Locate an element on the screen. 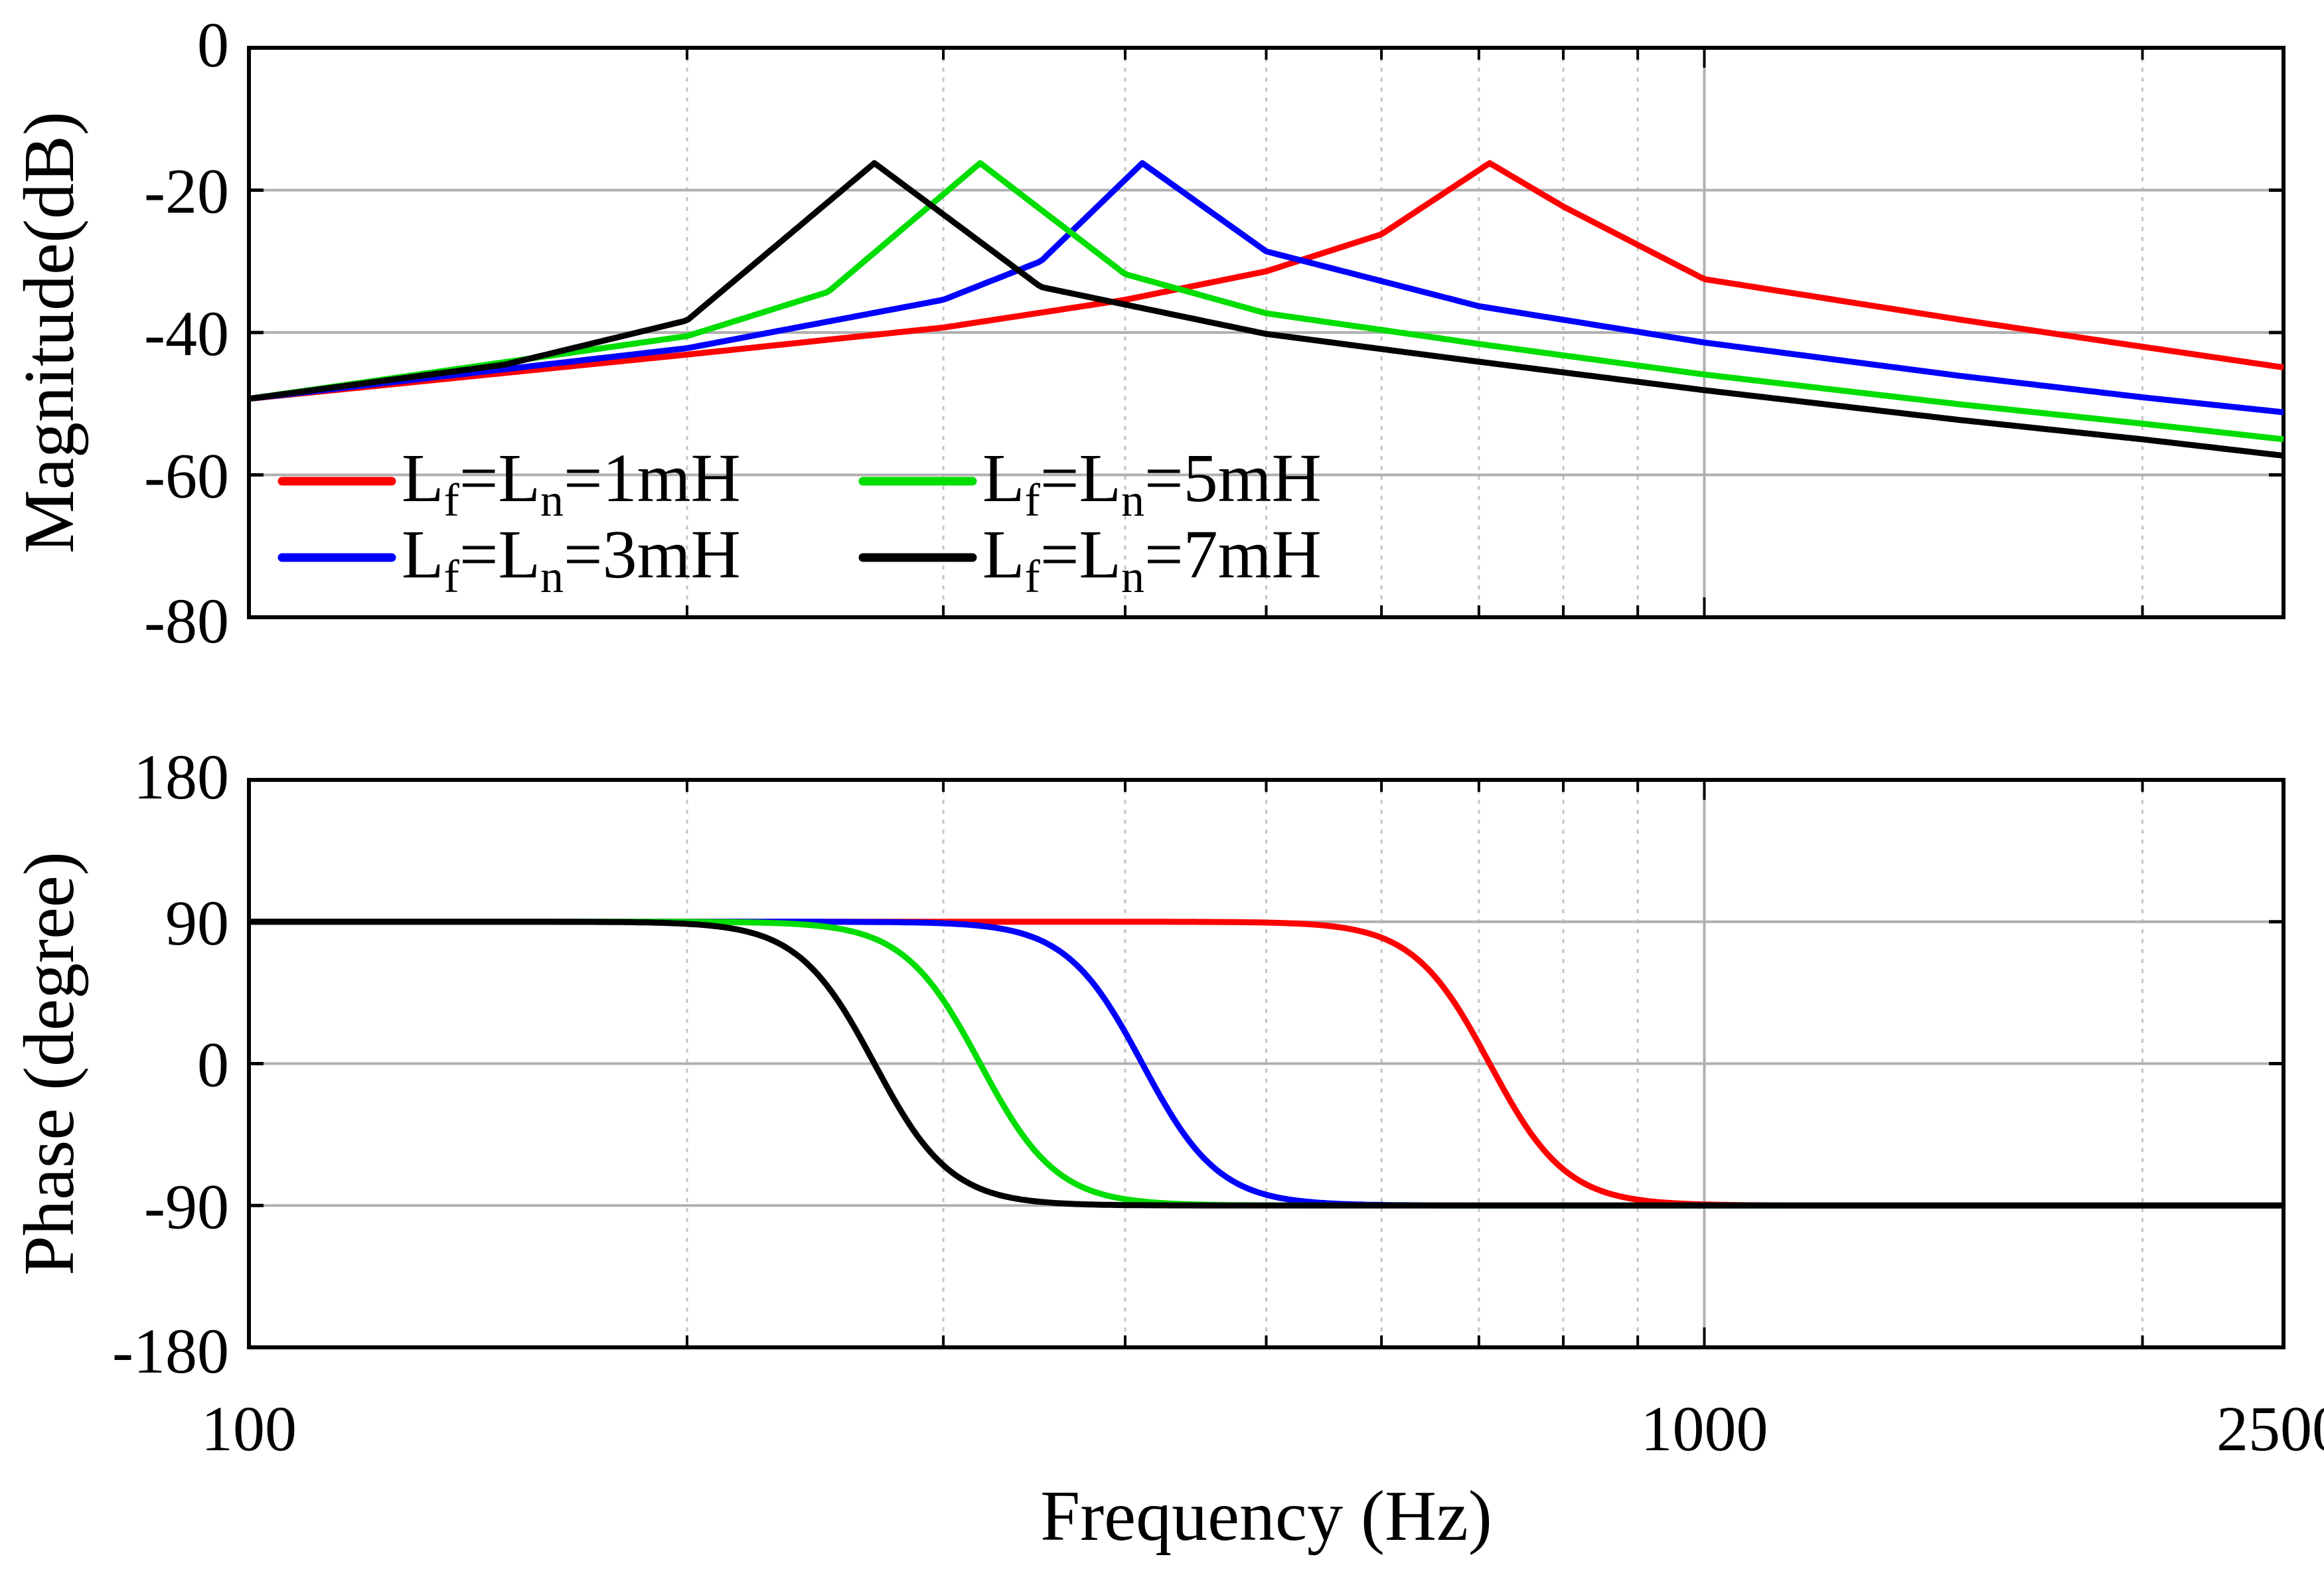  legend-label: Lf=Ln=7mH is located at coordinates (1152, 560).